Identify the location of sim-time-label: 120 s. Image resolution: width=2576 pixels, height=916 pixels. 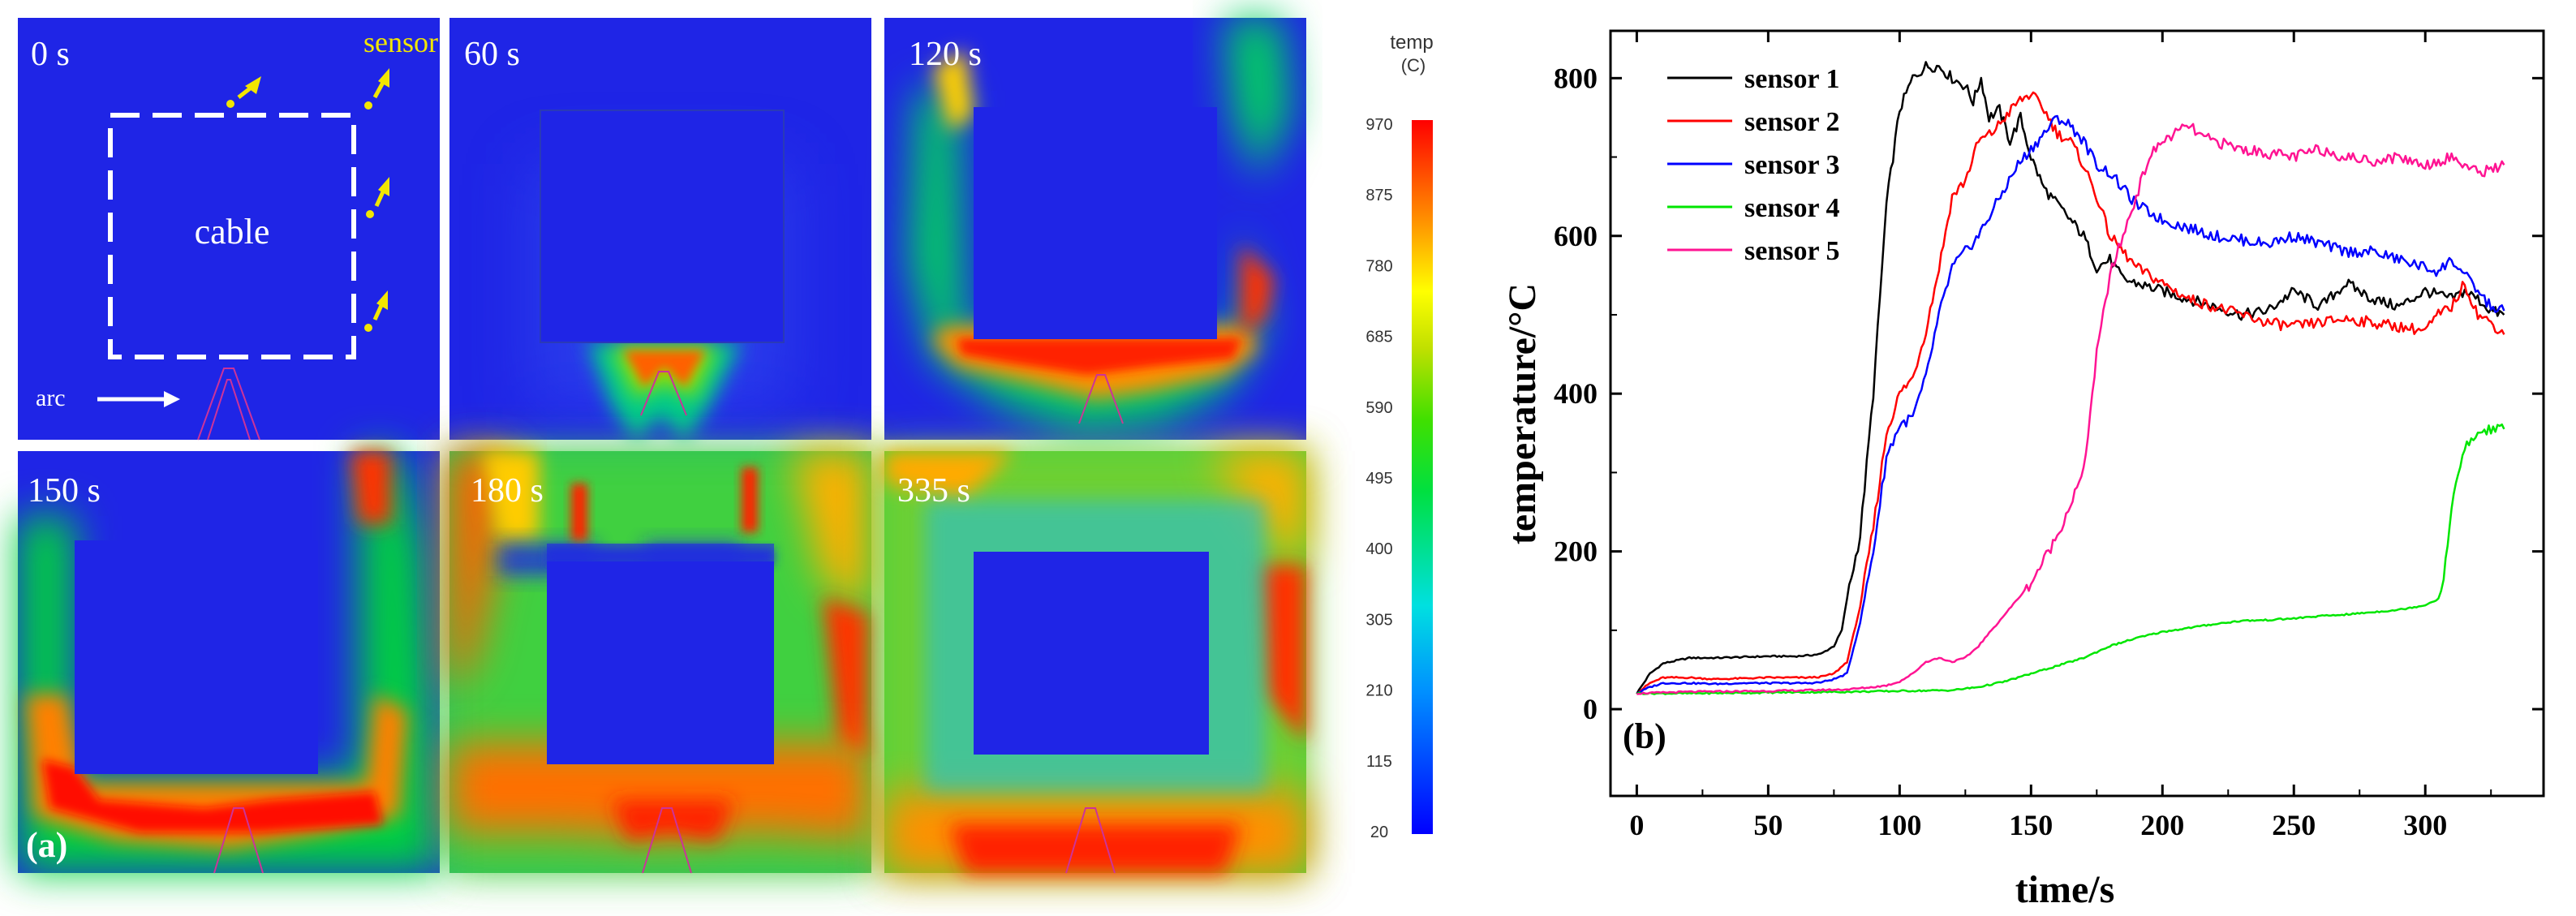
(945, 54).